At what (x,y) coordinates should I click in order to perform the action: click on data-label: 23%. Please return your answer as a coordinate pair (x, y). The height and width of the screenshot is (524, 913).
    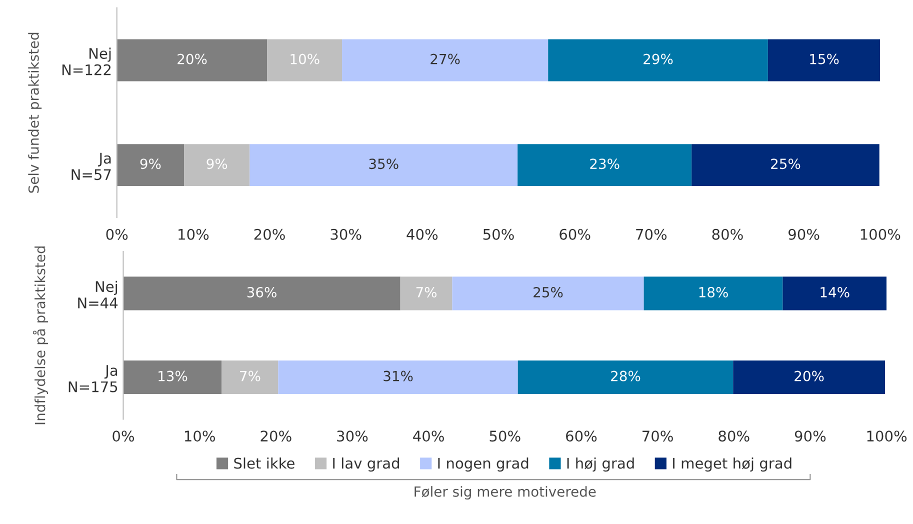
    Looking at the image, I should click on (605, 164).